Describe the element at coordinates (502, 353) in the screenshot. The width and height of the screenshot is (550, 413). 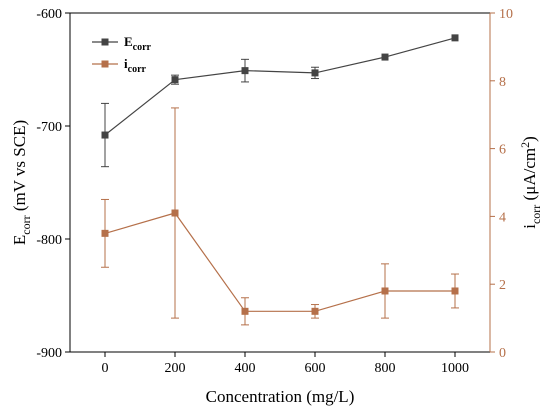
I see `y-right-tick-label-0: 0` at that location.